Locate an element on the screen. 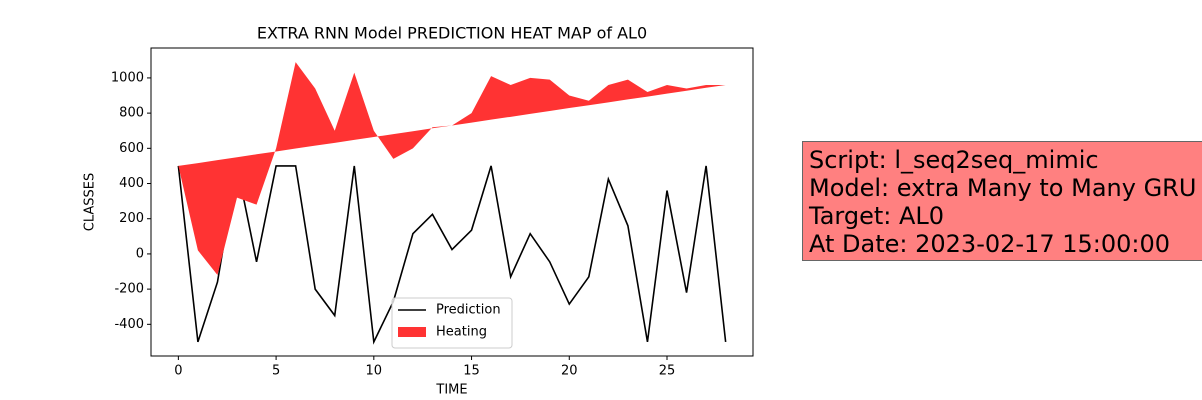  y-tick-label: 600 is located at coordinates (131, 148).